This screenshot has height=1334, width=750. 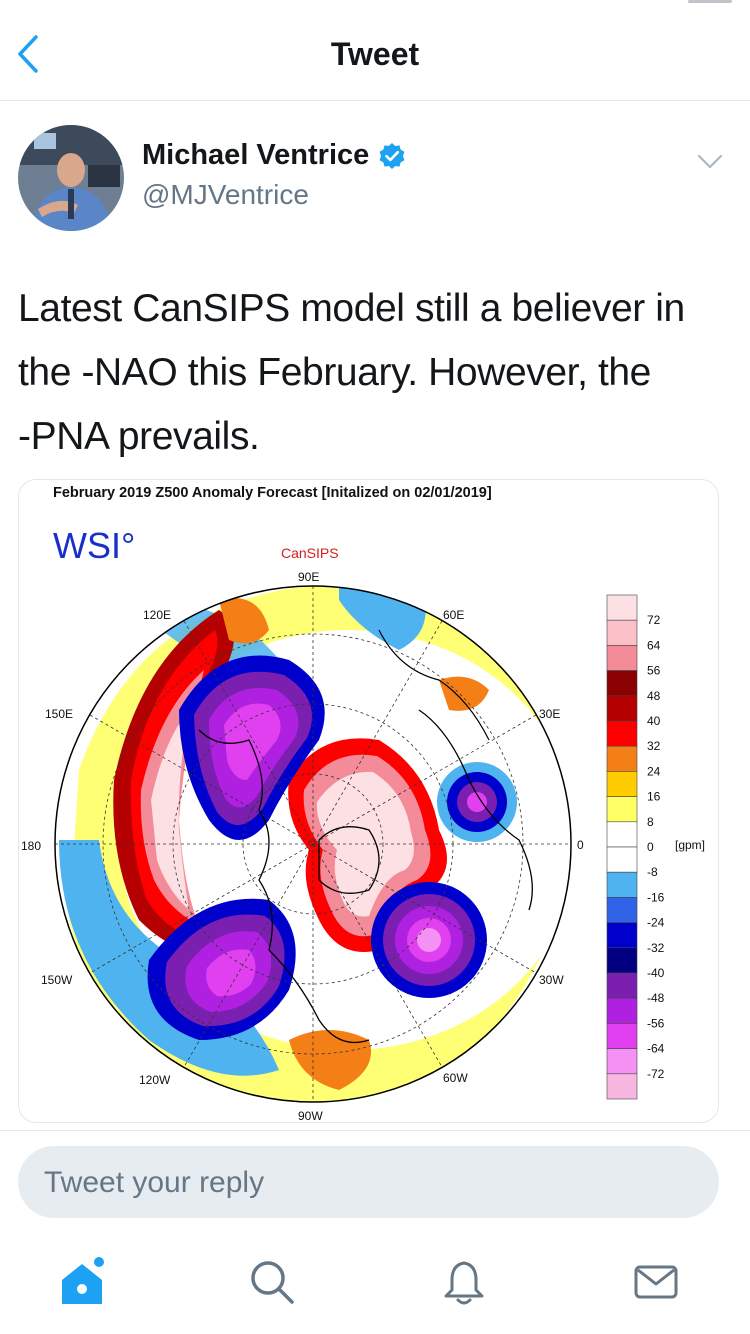 I want to click on bell-icon, so click(x=464, y=1283).